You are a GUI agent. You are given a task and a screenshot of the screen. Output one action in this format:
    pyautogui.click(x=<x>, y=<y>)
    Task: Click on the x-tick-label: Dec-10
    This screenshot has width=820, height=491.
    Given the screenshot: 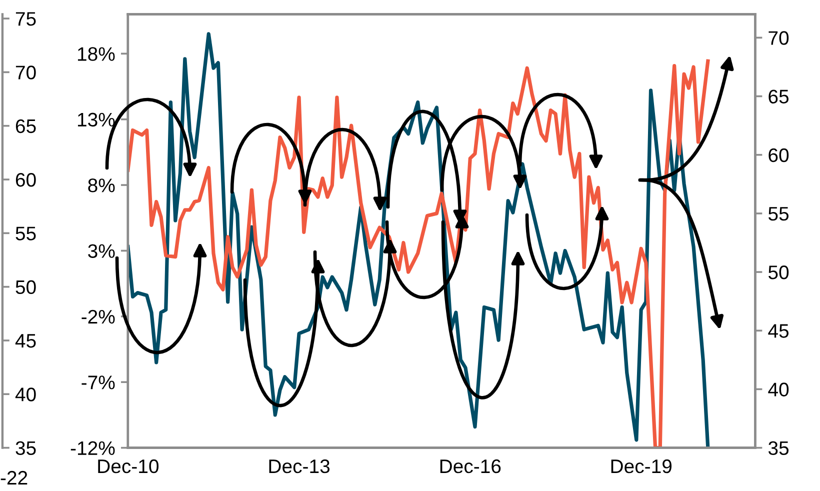 What is the action you would take?
    pyautogui.click(x=128, y=466)
    